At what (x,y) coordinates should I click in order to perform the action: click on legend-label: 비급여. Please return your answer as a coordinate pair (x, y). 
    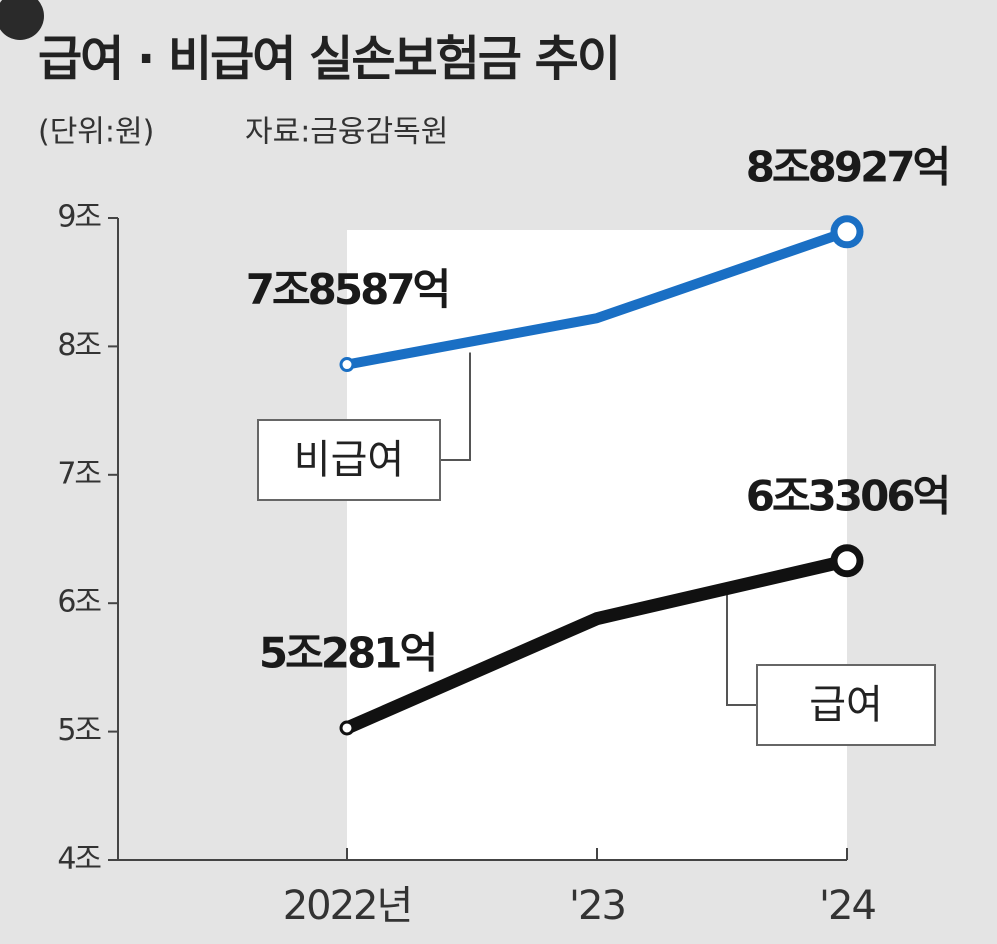
    Looking at the image, I should click on (349, 460).